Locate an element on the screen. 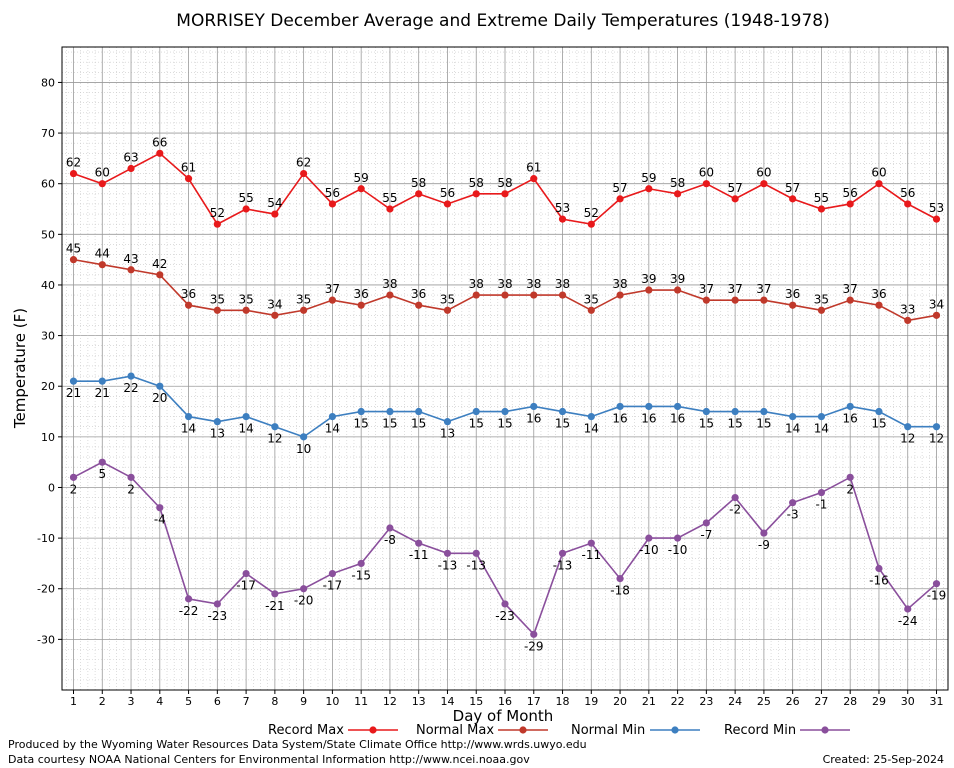  x-tick-label: 23 is located at coordinates (706, 701).